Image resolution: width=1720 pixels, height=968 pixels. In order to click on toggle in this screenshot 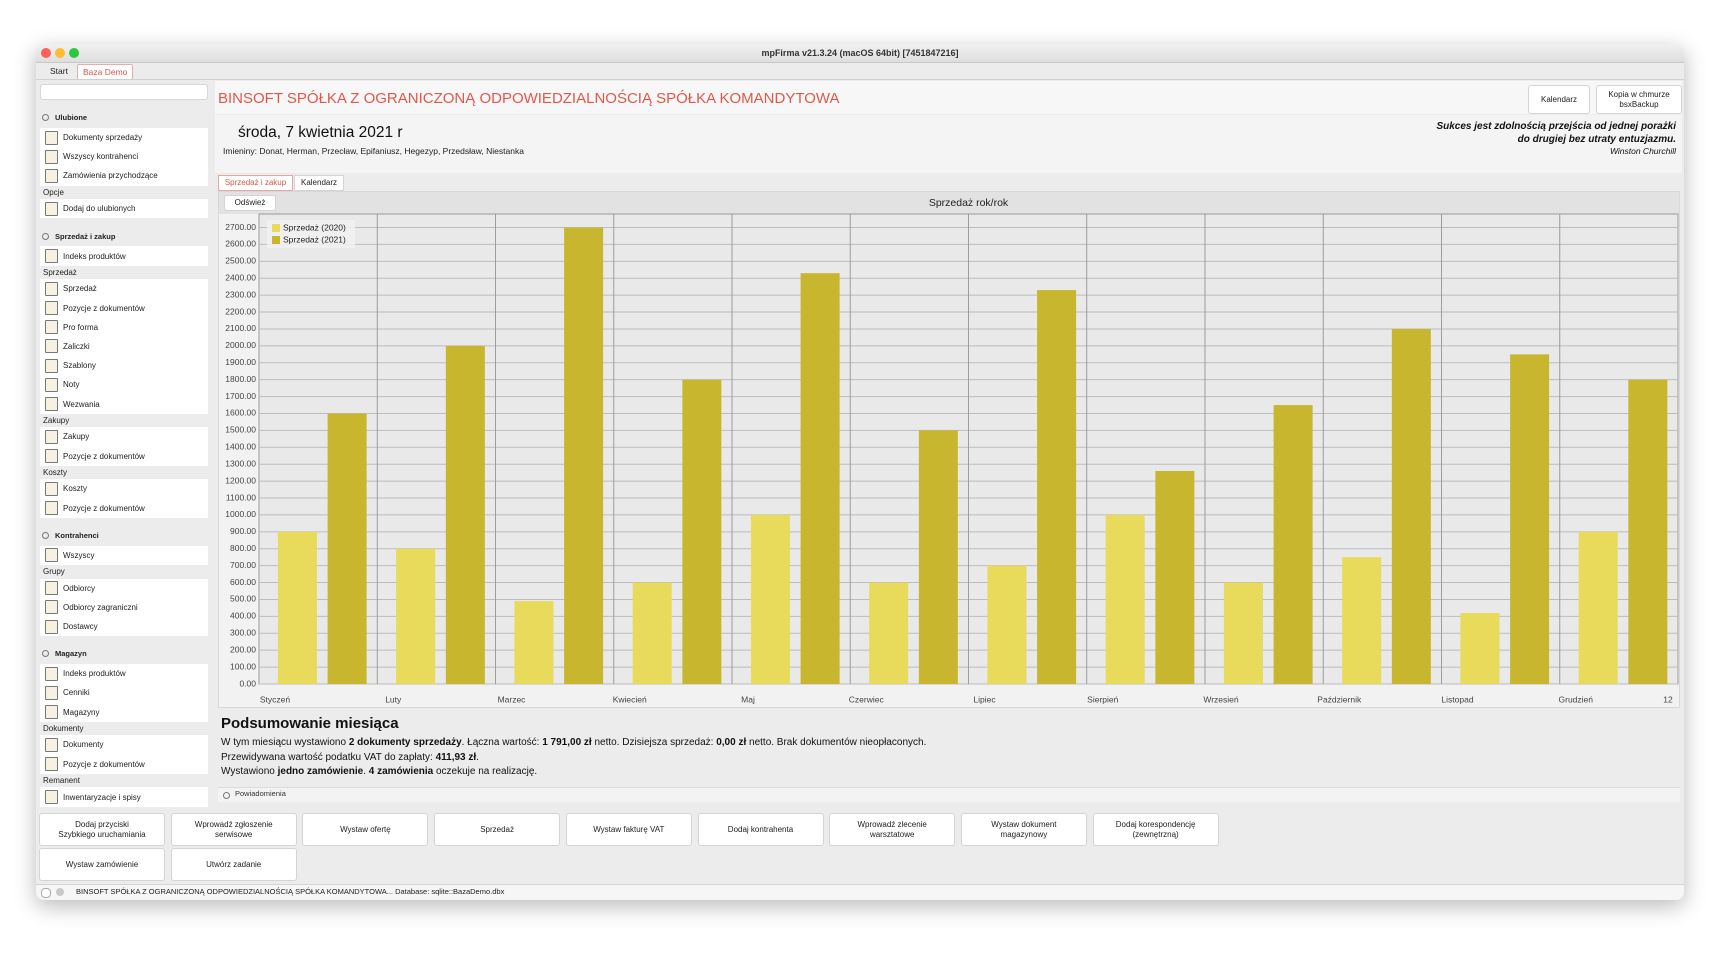, I will do `click(45, 118)`.